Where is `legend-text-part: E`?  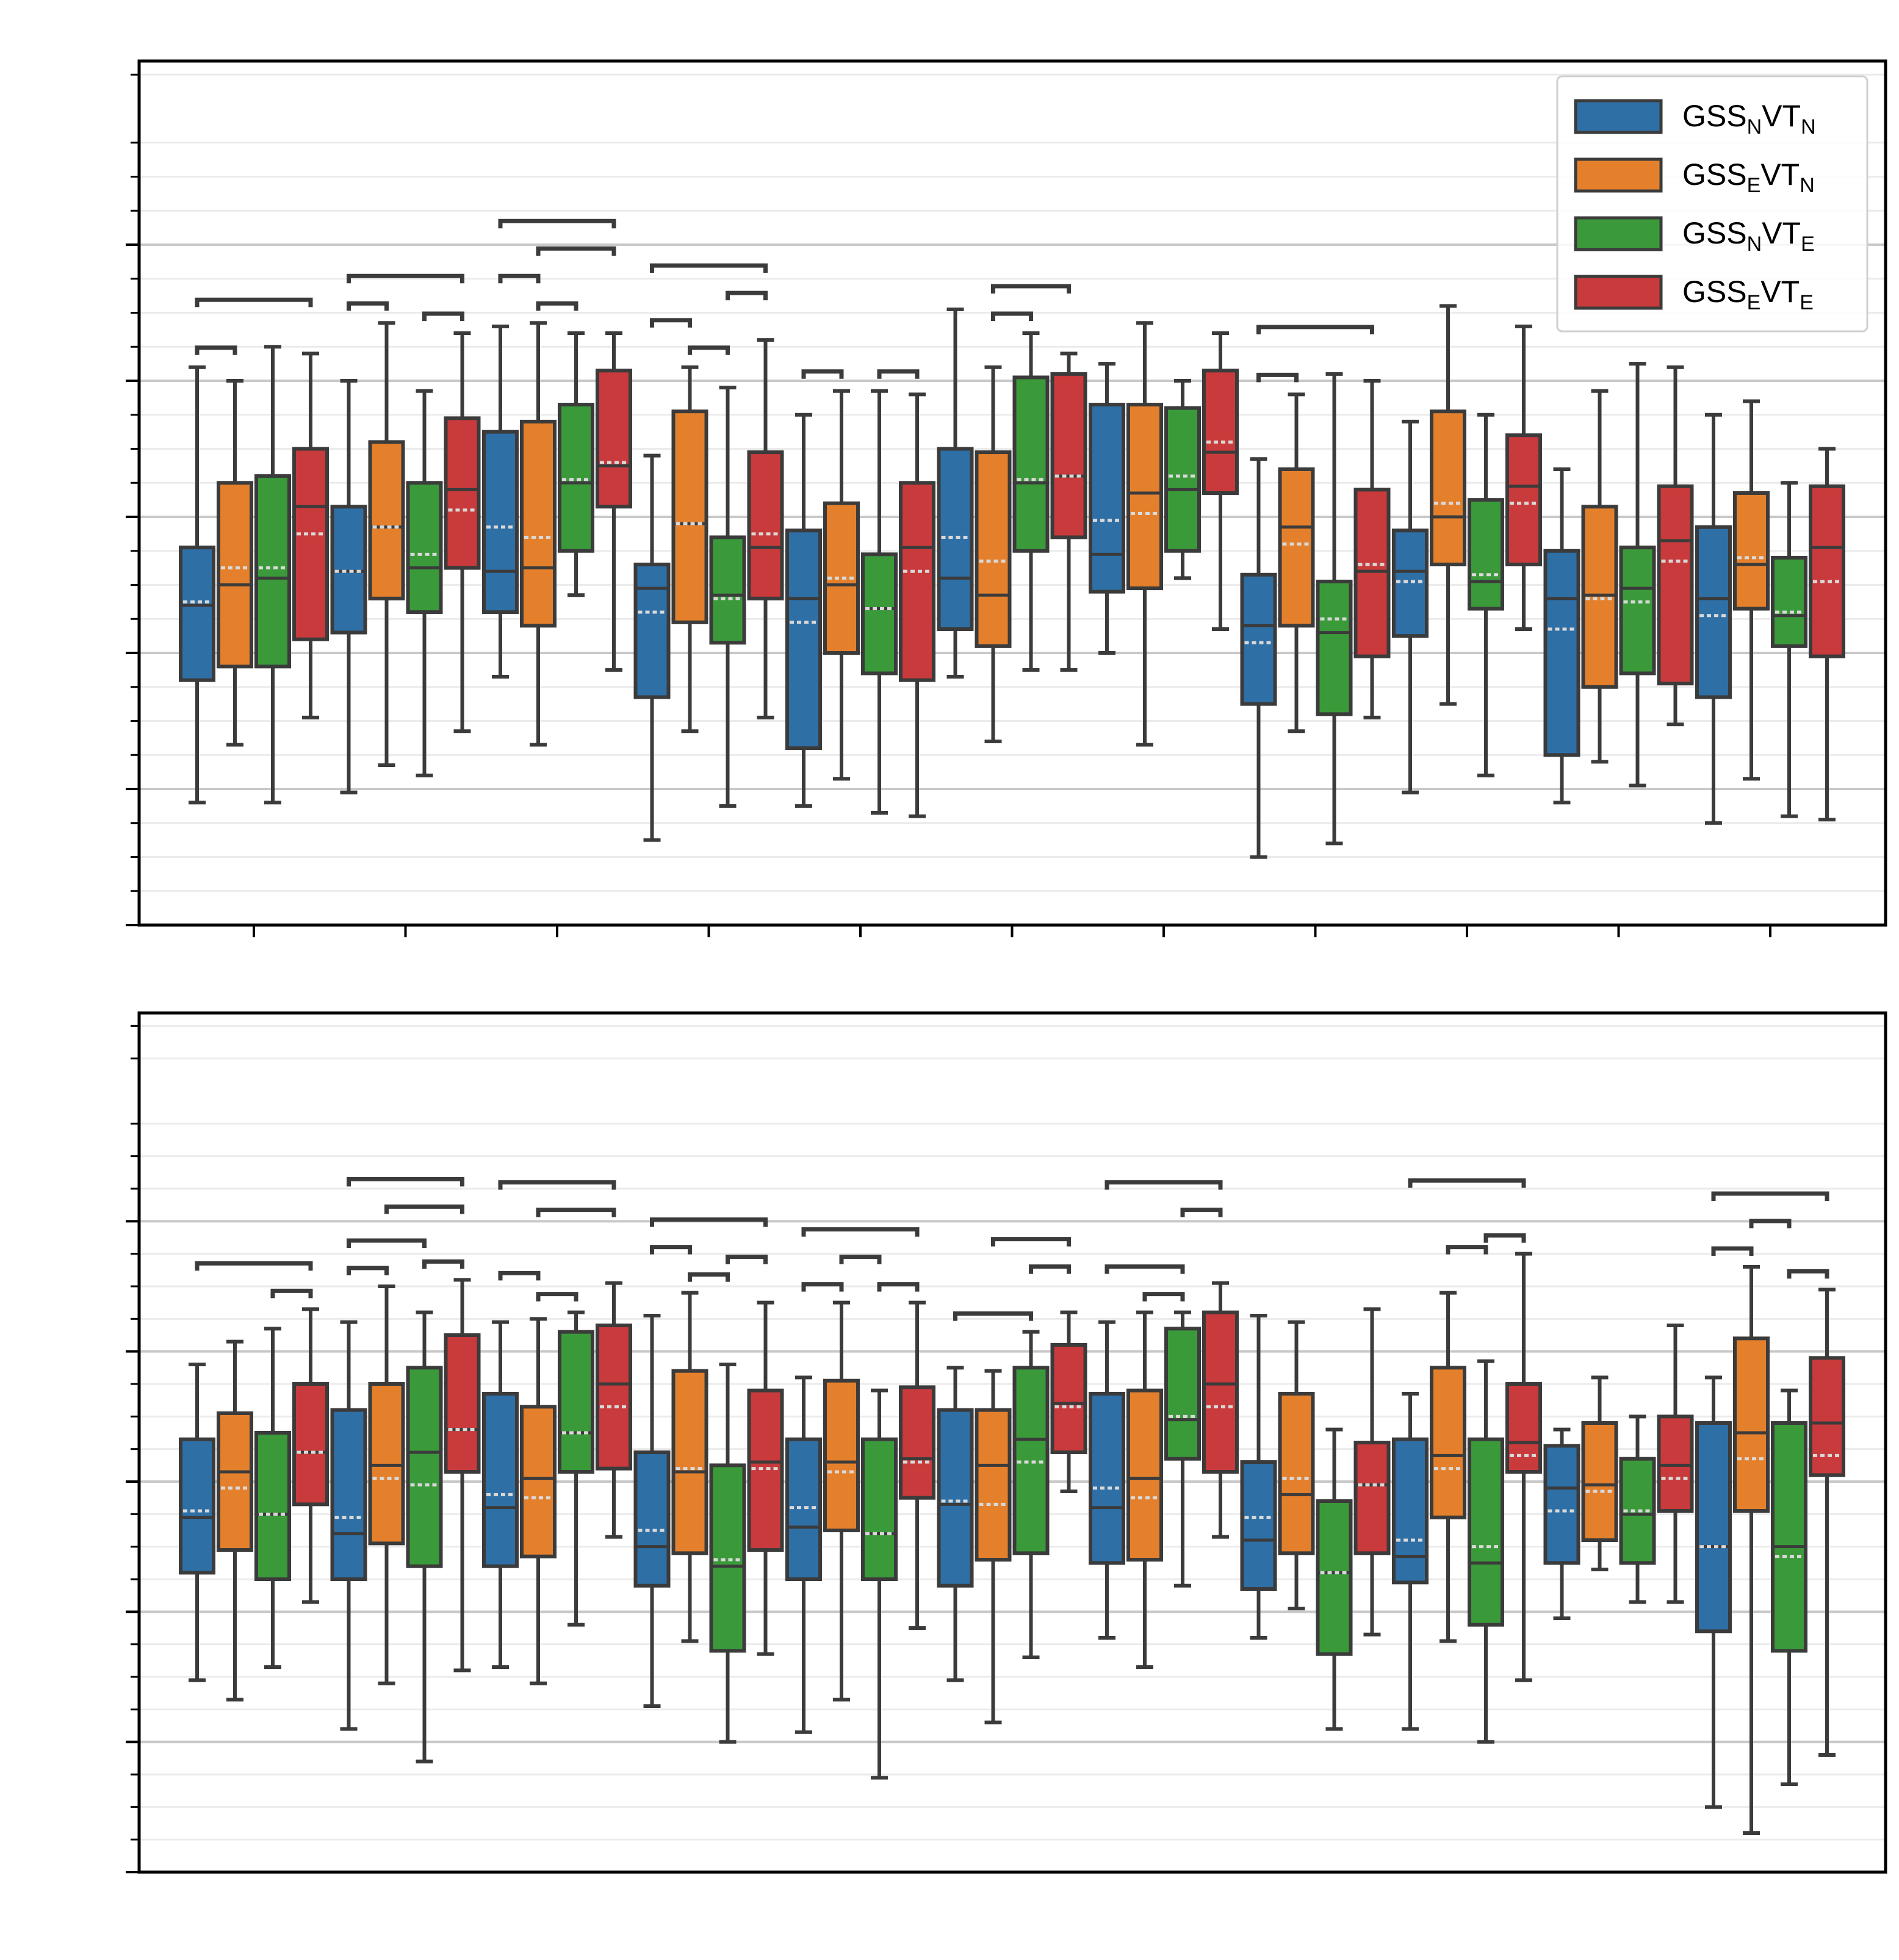
legend-text-part: E is located at coordinates (1754, 303).